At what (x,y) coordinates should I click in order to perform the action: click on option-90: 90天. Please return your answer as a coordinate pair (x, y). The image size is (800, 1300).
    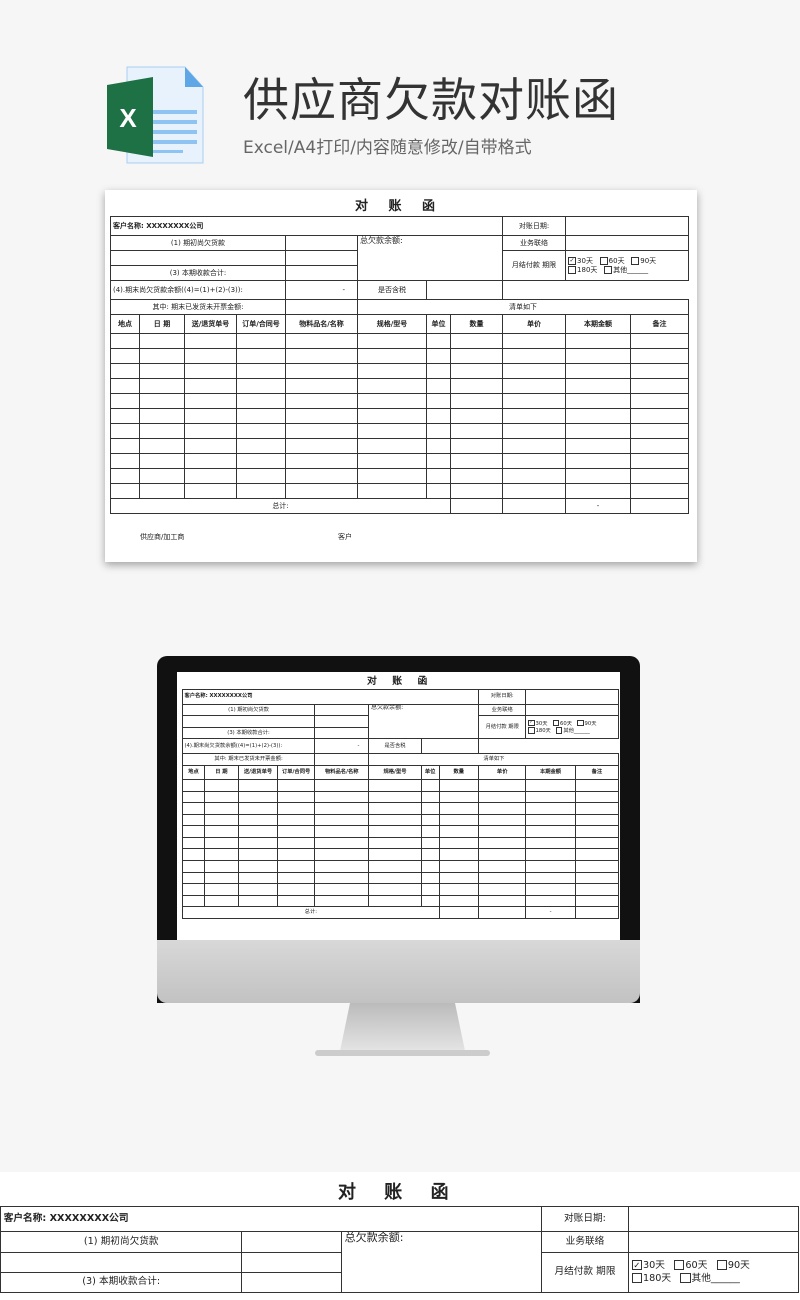
    Looking at the image, I should click on (733, 1265).